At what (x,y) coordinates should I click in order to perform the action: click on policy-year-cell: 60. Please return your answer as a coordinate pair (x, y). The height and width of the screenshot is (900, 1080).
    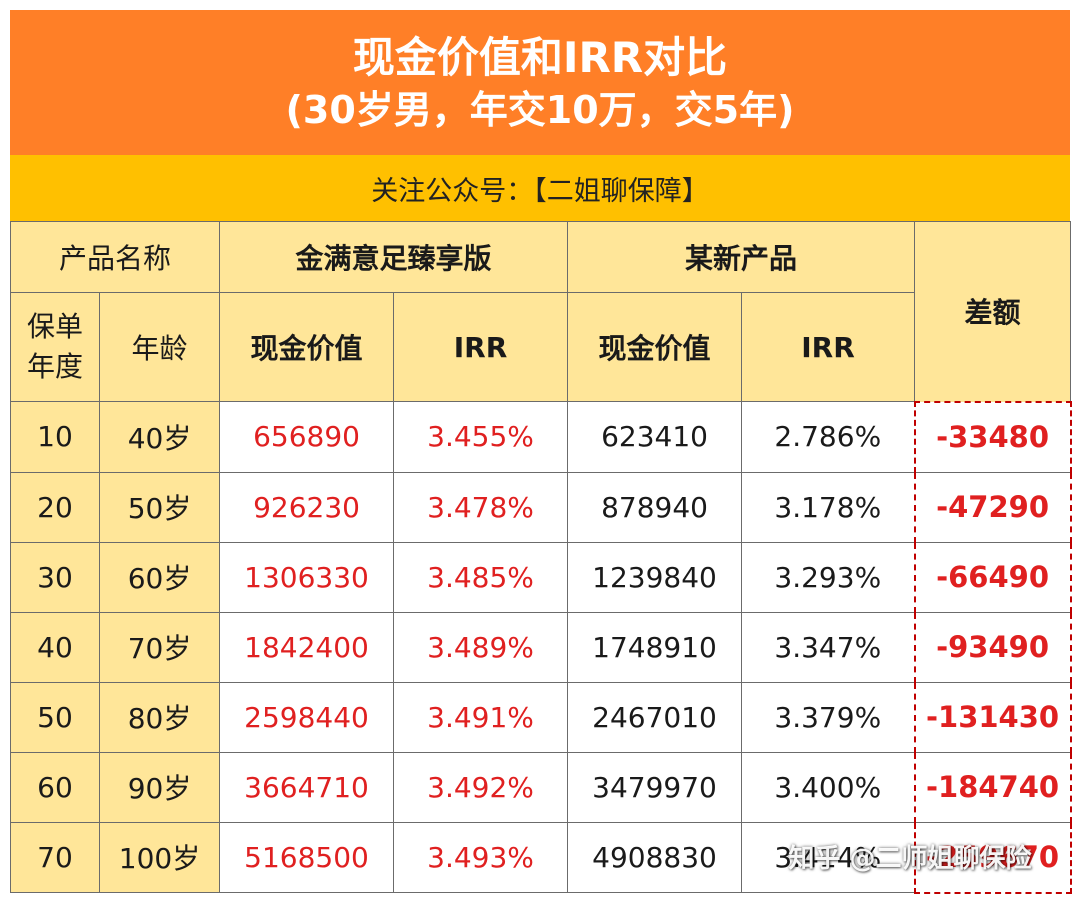
    Looking at the image, I should click on (55, 787).